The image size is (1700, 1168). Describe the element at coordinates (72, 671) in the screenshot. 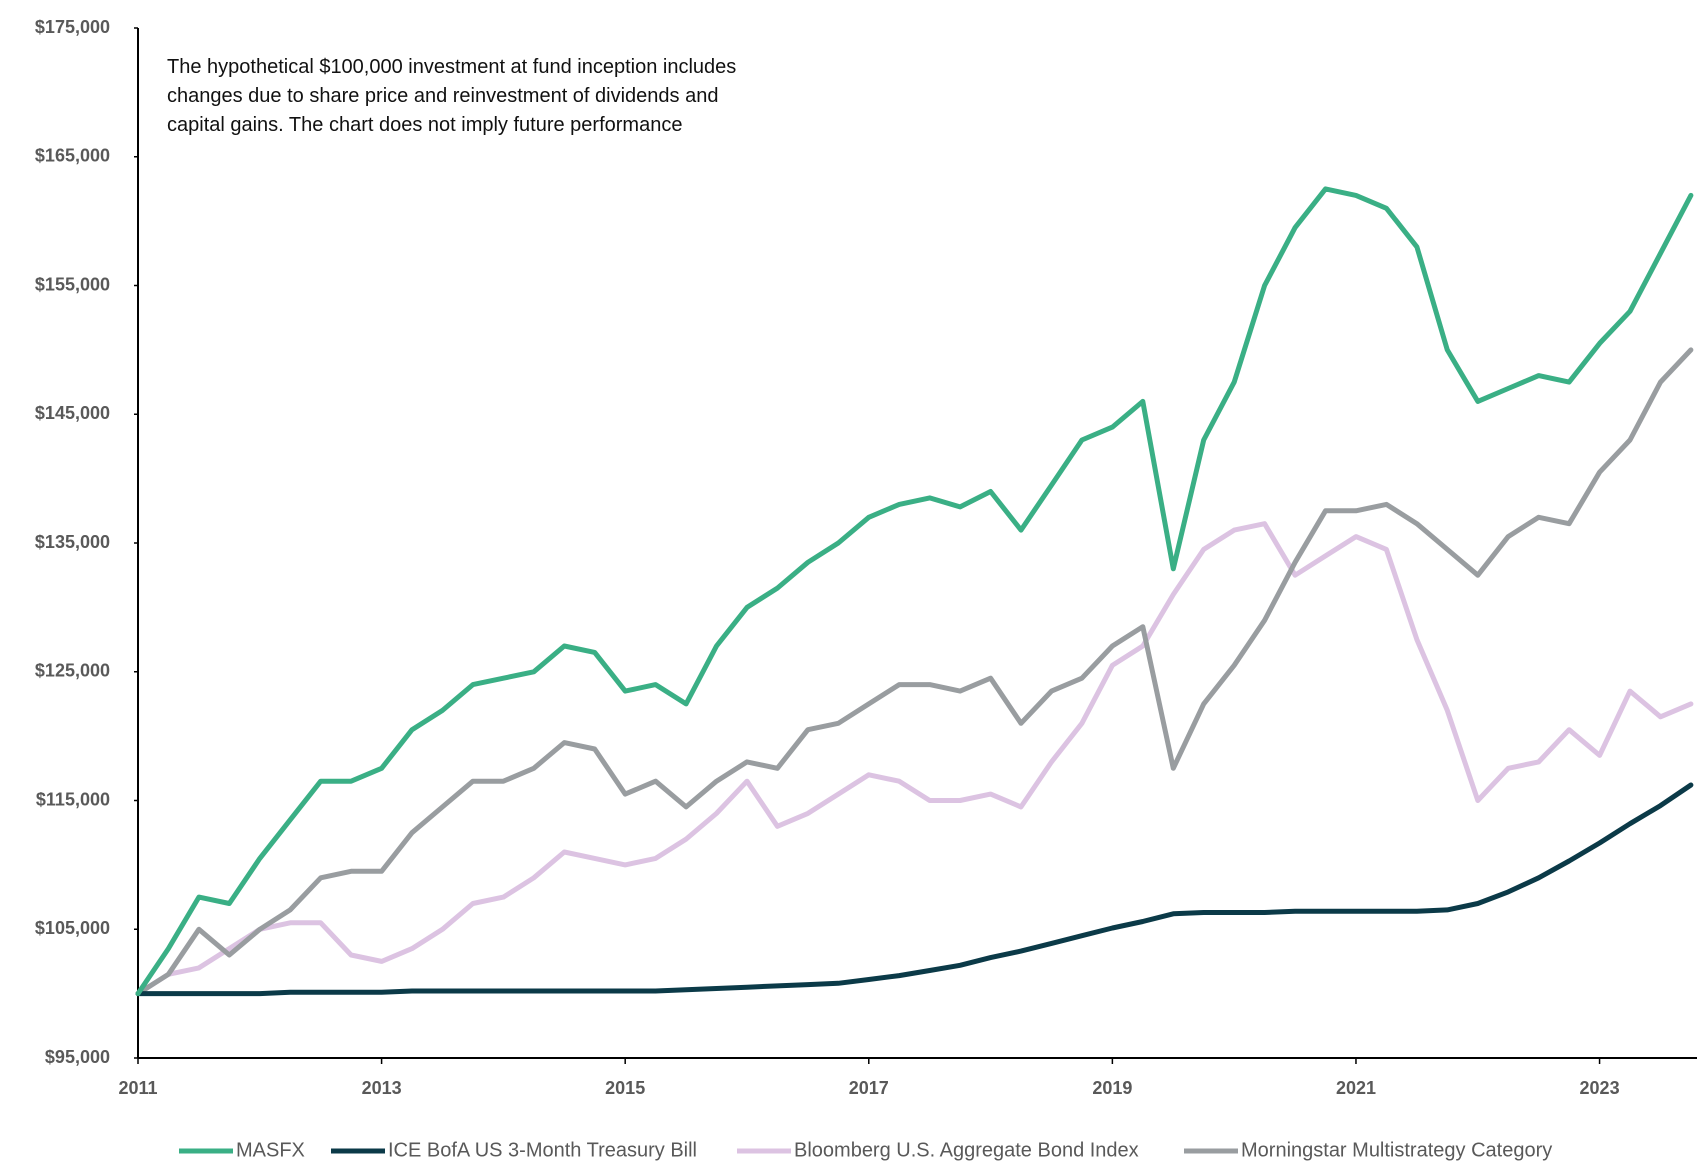

I see `y-tick-label: $125,000` at that location.